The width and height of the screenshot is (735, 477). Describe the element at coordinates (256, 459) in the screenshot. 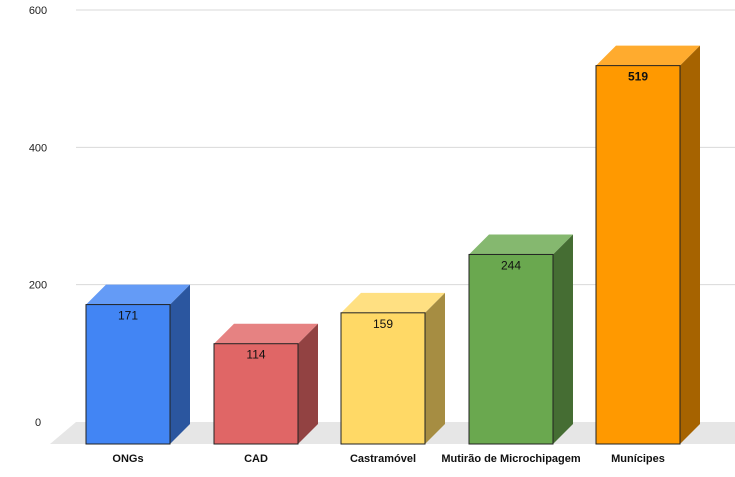

I see `x-category-label: CAD` at that location.